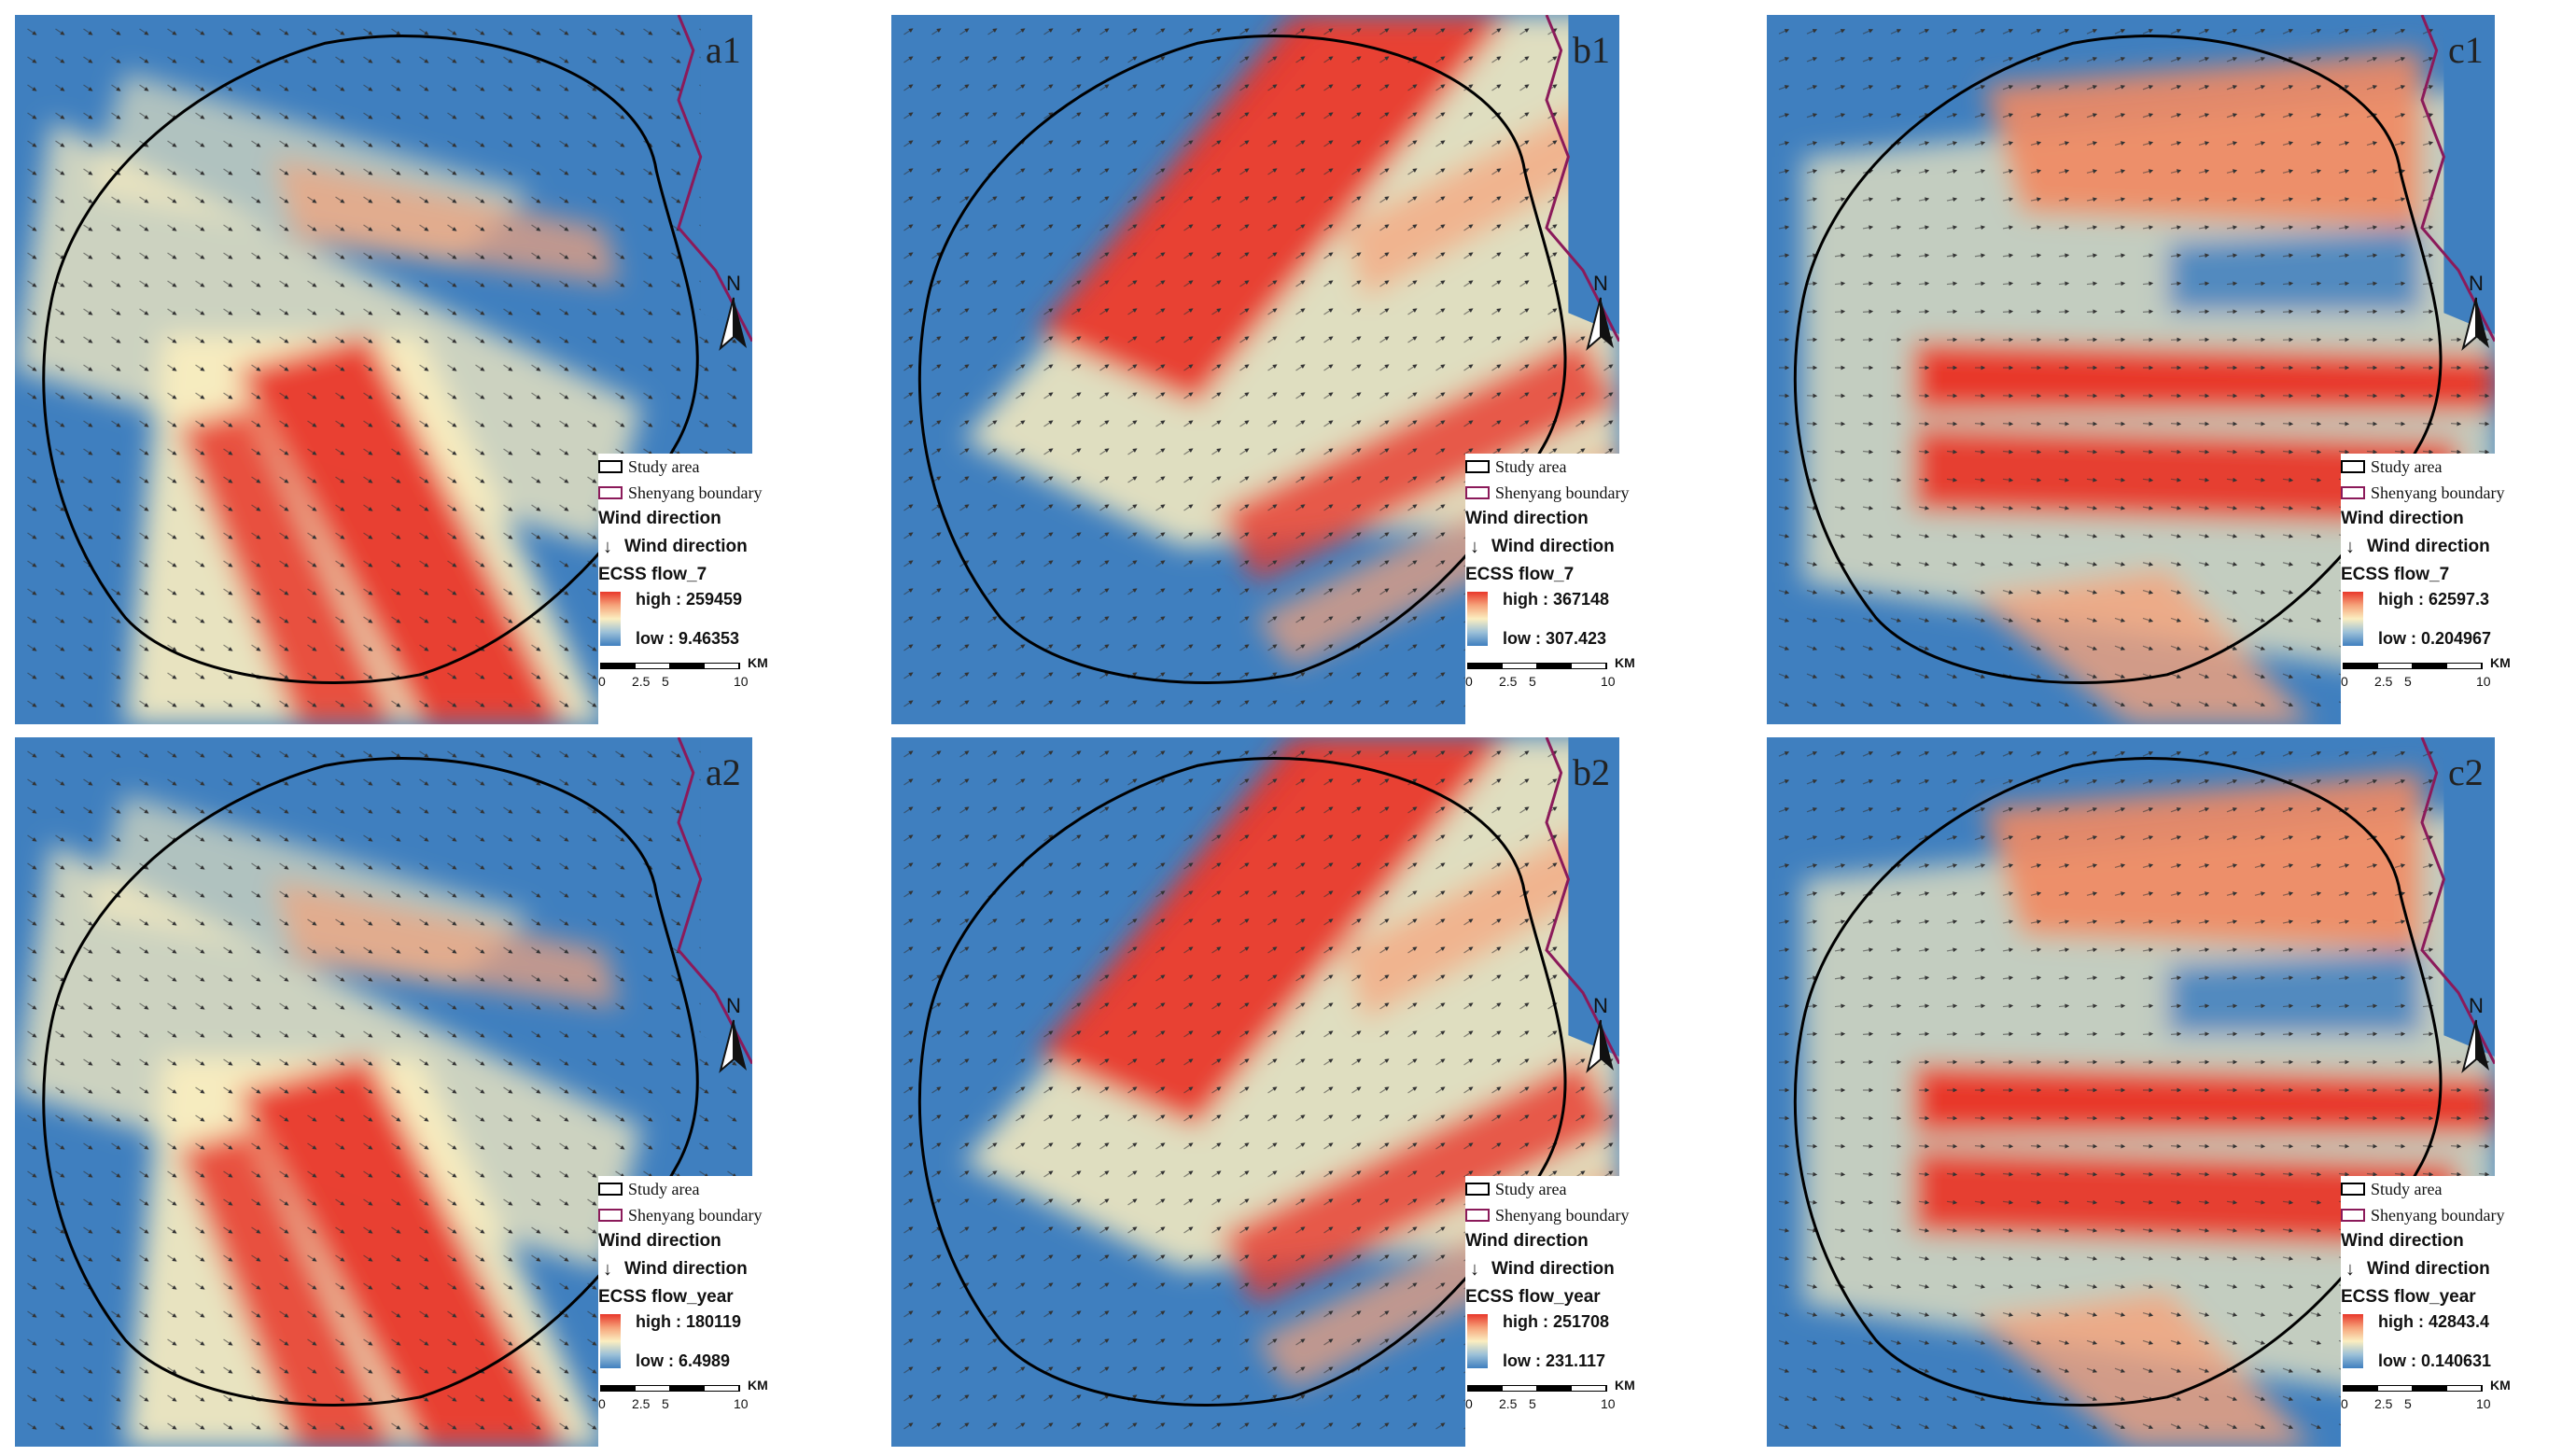  Describe the element at coordinates (2434, 599) in the screenshot. I see `ramp-high: high : 62597.3` at that location.